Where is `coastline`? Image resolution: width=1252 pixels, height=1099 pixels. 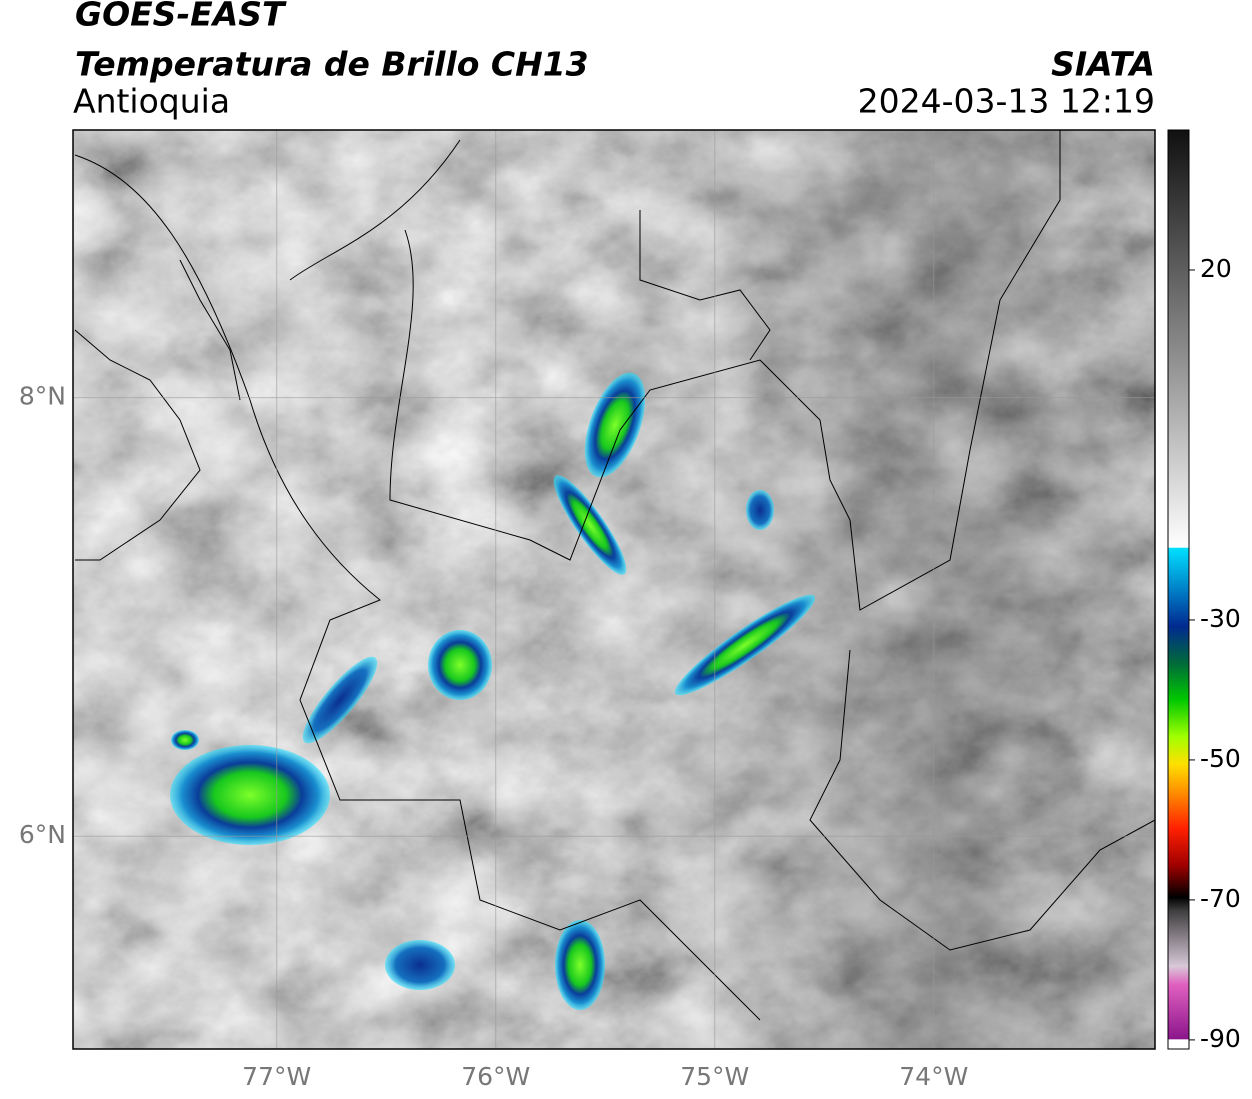 coastline is located at coordinates (267, 350).